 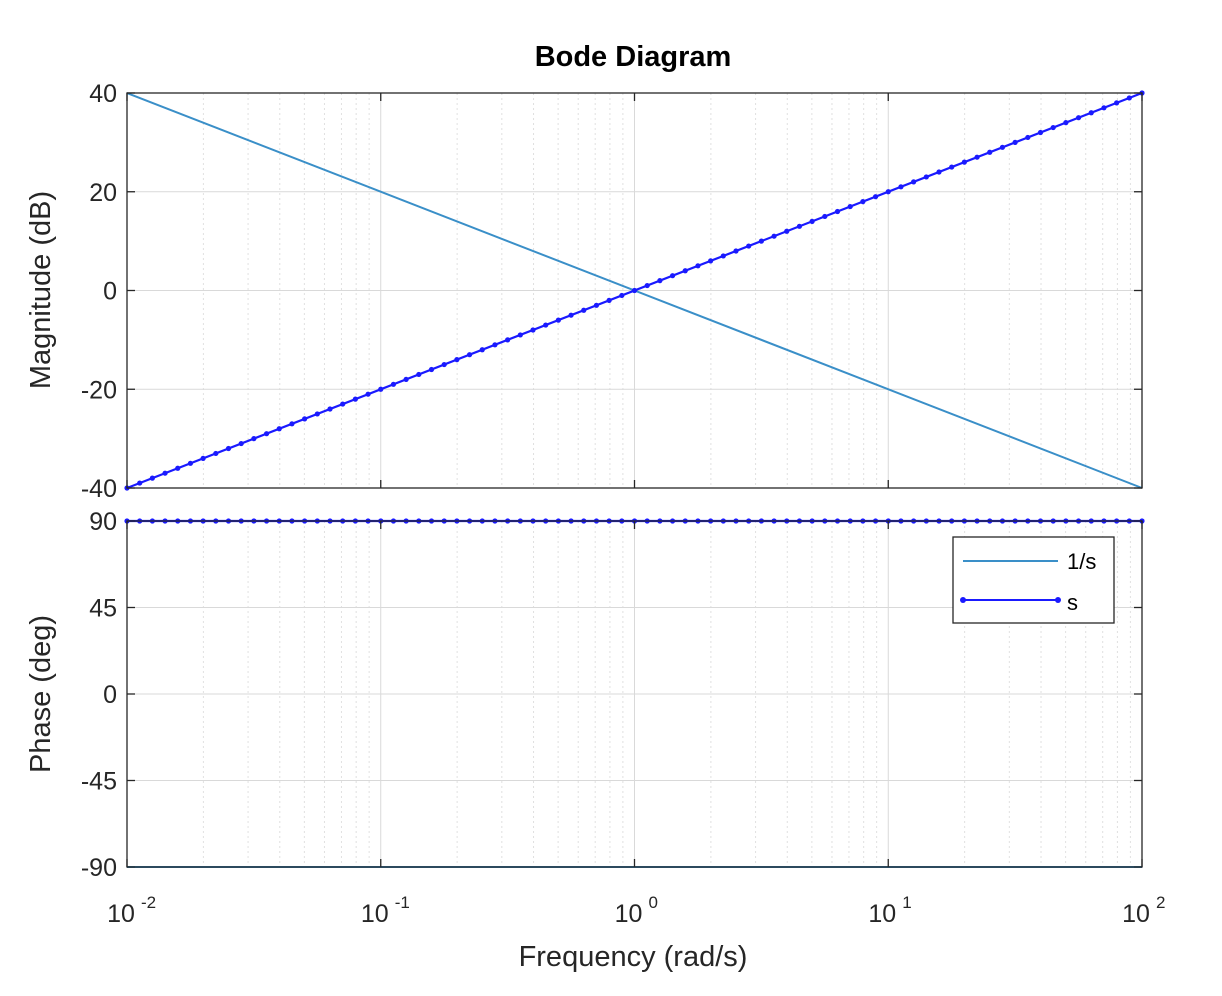 What do you see at coordinates (99, 489) in the screenshot?
I see `magnitude-y-tick-label: -40` at bounding box center [99, 489].